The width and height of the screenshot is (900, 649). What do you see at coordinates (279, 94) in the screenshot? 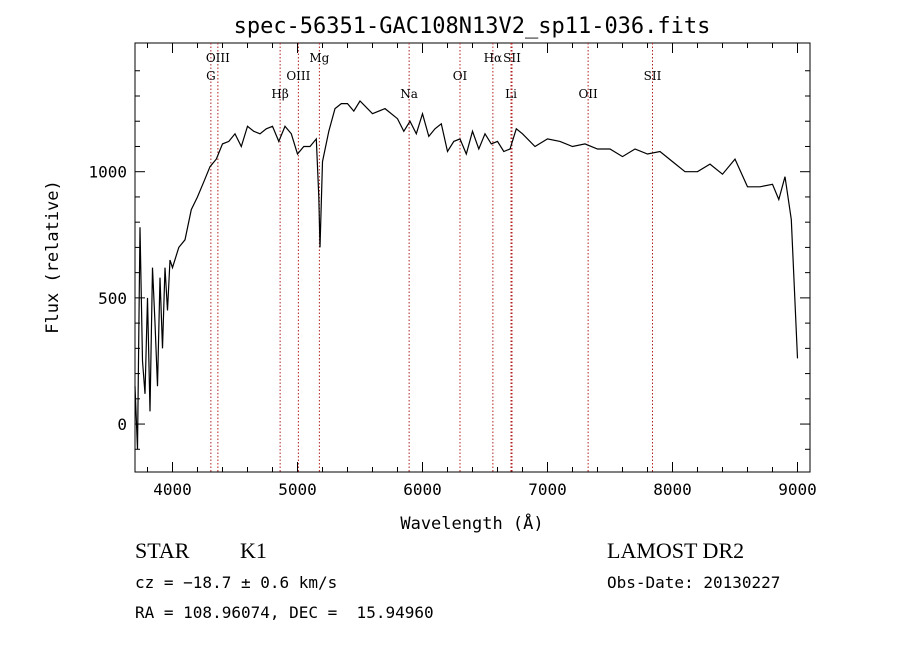
I see `spectral-line-label: Hβ` at bounding box center [279, 94].